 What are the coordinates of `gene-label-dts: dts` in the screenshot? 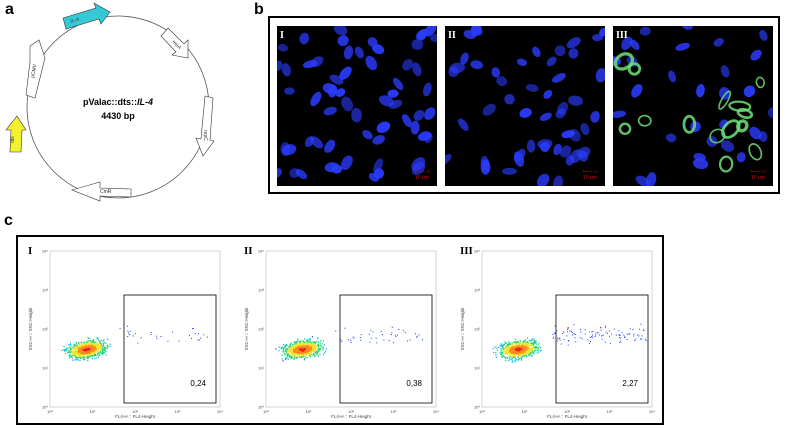 It's located at (13, 139).